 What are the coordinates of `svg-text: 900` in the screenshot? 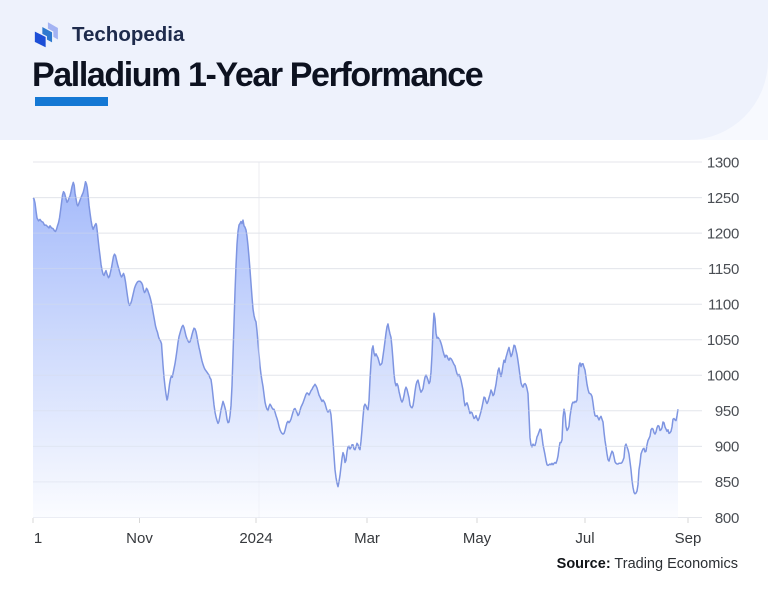 It's located at (727, 447).